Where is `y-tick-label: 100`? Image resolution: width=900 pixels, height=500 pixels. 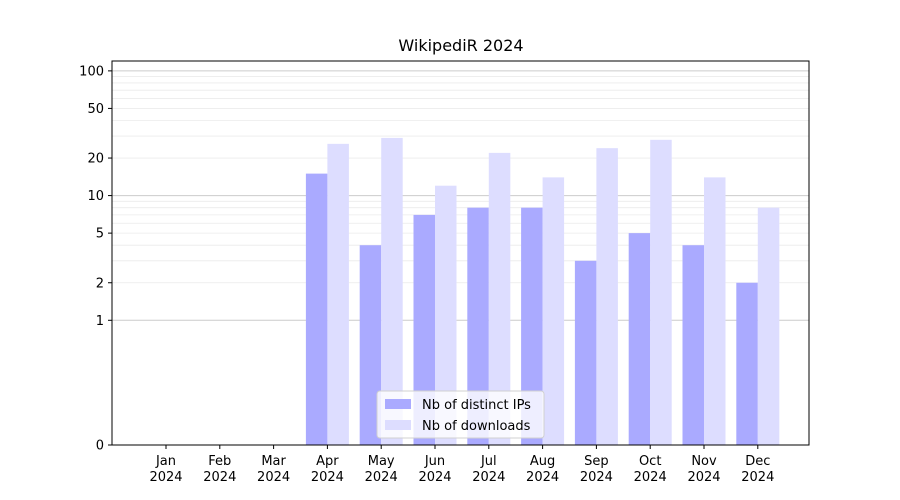 y-tick-label: 100 is located at coordinates (91, 71).